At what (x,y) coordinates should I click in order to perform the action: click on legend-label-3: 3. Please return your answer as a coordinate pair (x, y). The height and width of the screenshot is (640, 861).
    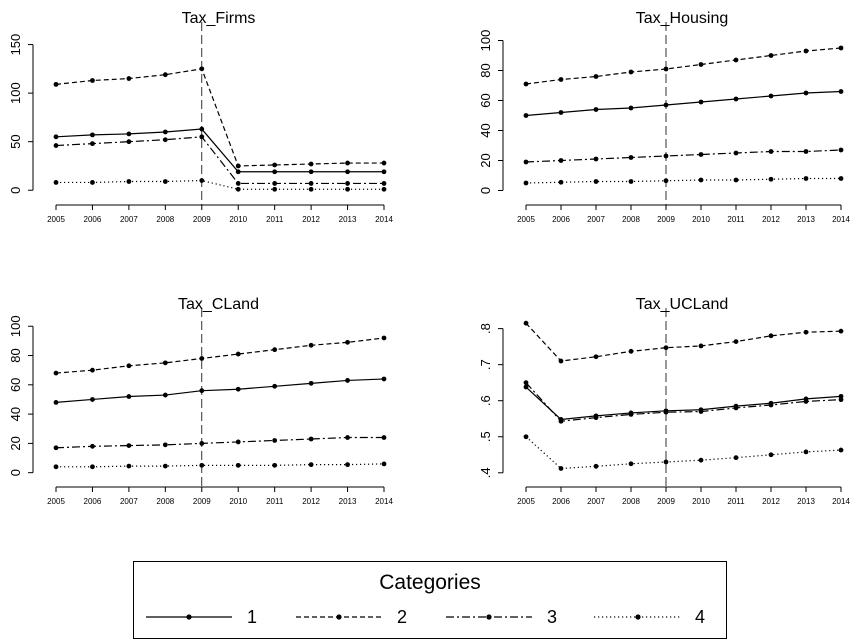
    Looking at the image, I should click on (552, 617).